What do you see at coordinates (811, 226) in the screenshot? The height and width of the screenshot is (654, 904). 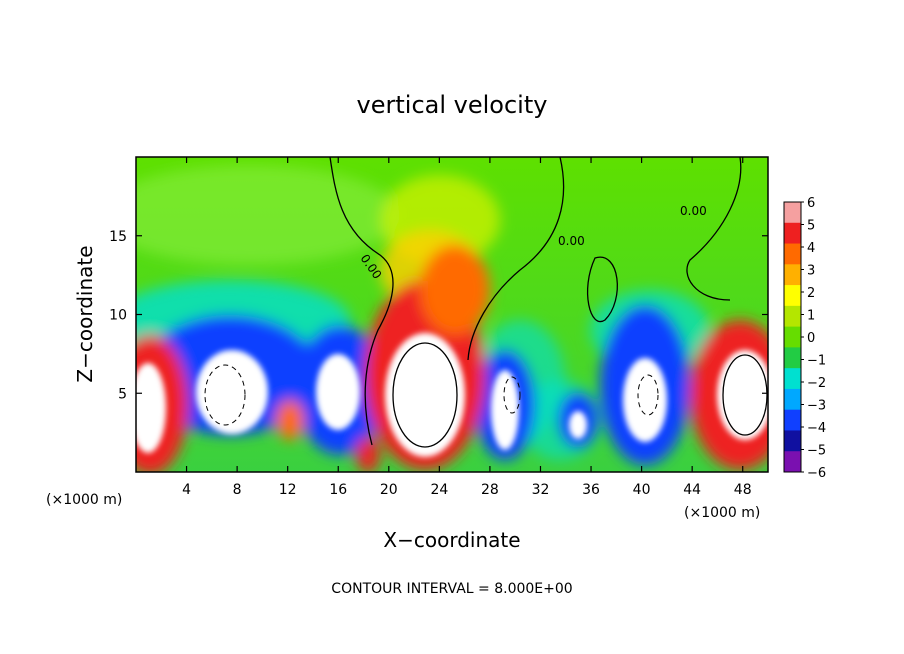 I see `colorbar-label: 5` at bounding box center [811, 226].